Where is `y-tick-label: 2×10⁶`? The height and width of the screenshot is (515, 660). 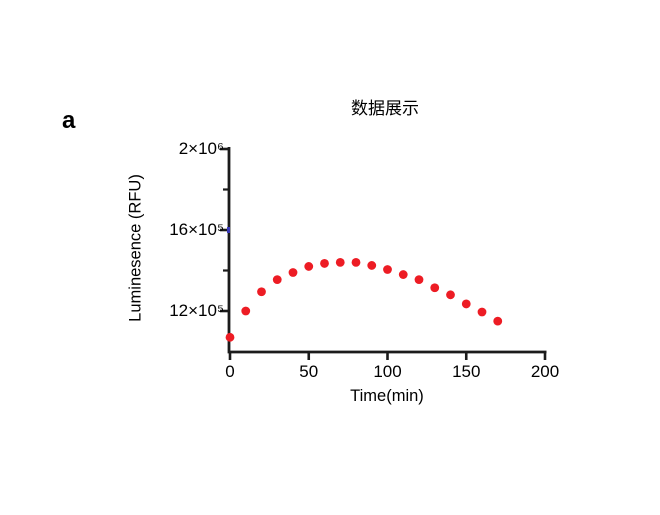 y-tick-label: 2×10⁶ is located at coordinates (201, 148).